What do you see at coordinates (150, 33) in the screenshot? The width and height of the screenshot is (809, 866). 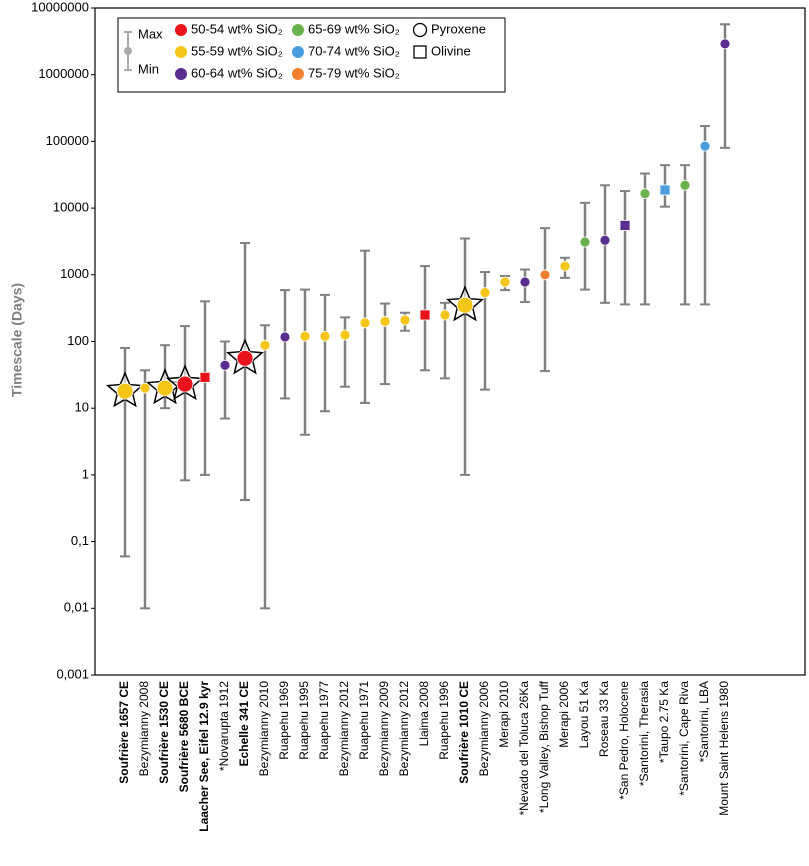 I see `legend-max: Max` at bounding box center [150, 33].